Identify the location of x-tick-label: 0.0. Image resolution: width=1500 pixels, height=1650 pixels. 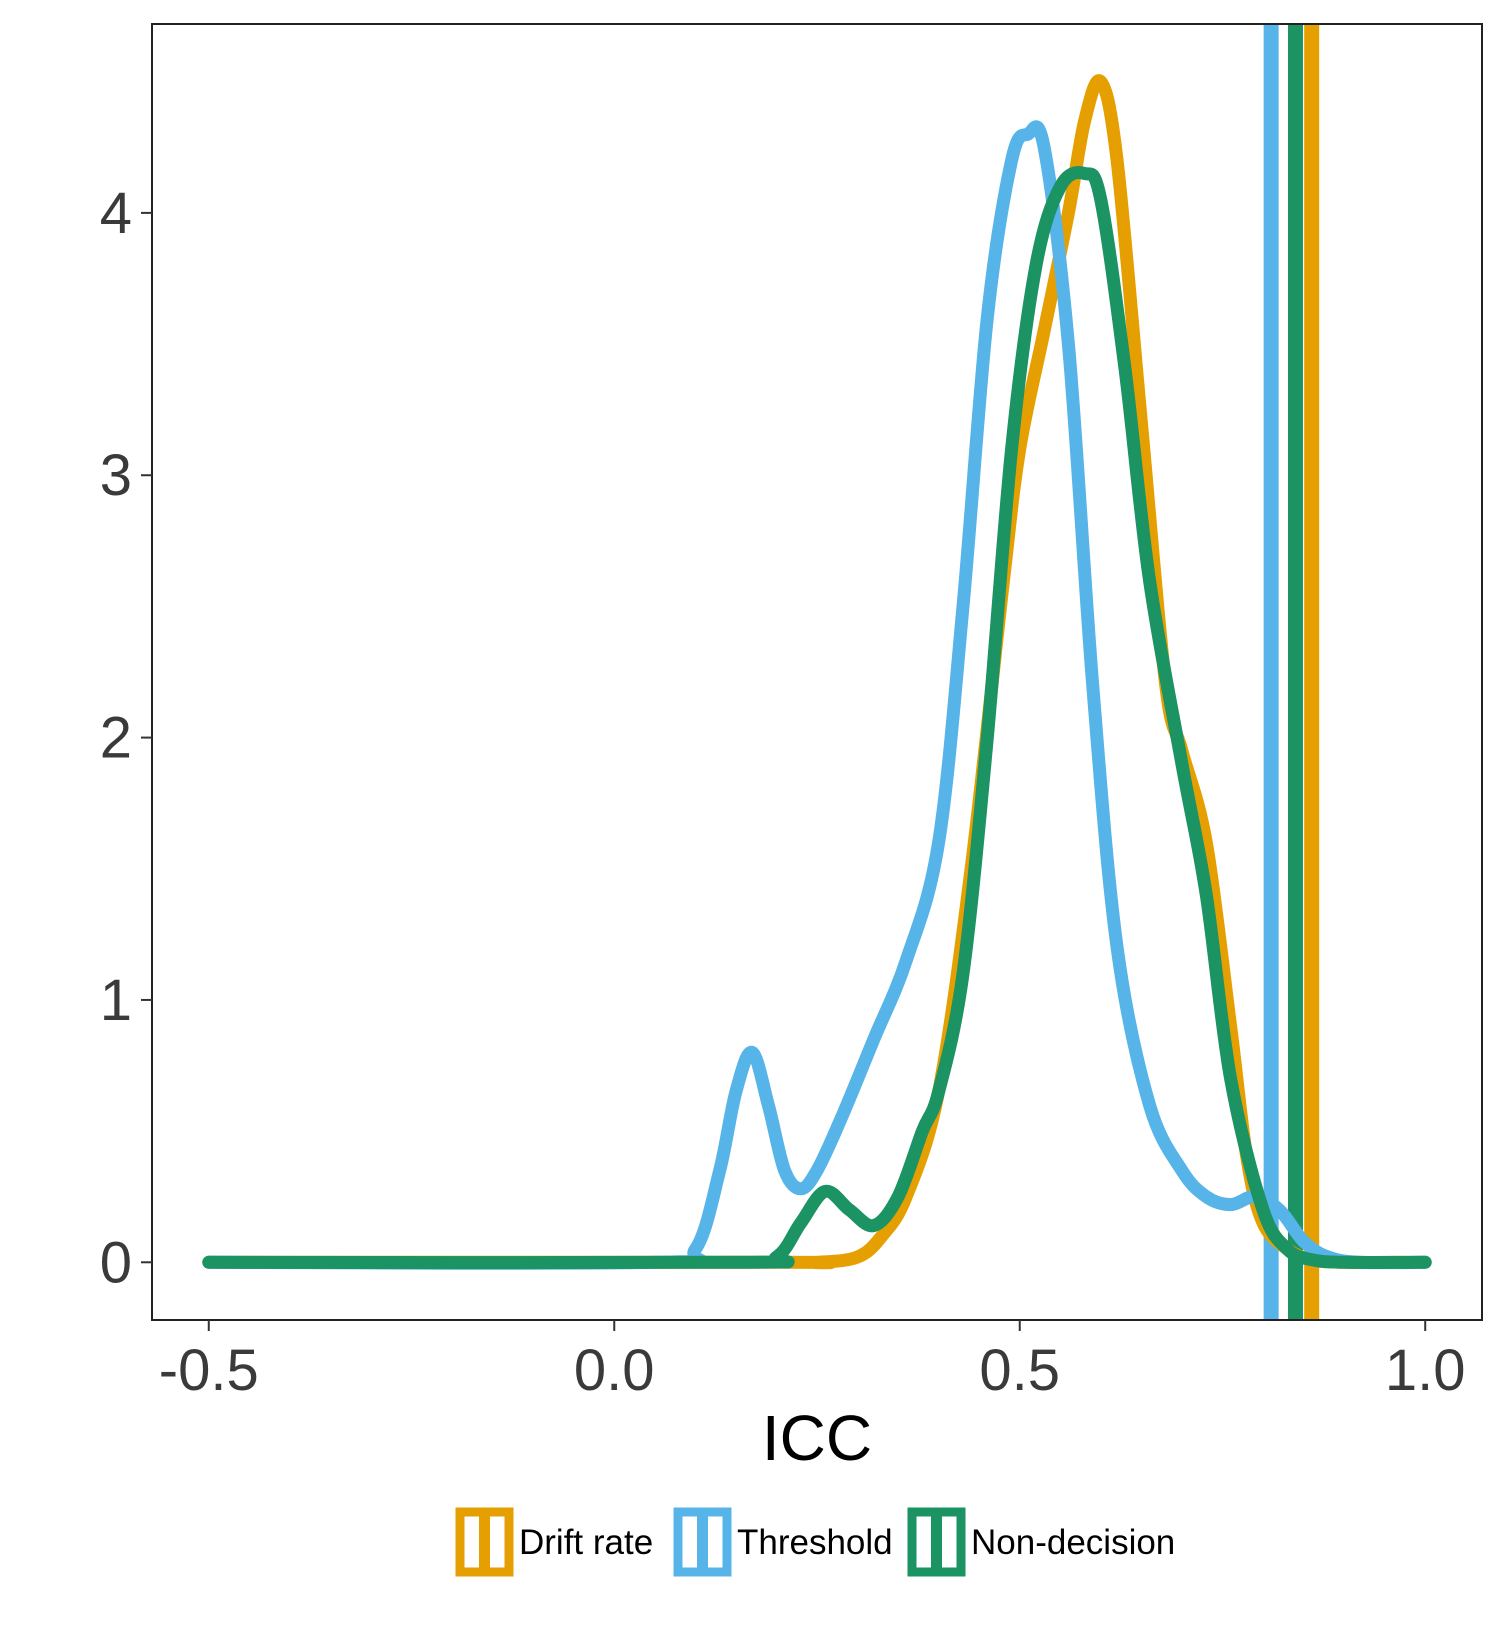
(614, 1370).